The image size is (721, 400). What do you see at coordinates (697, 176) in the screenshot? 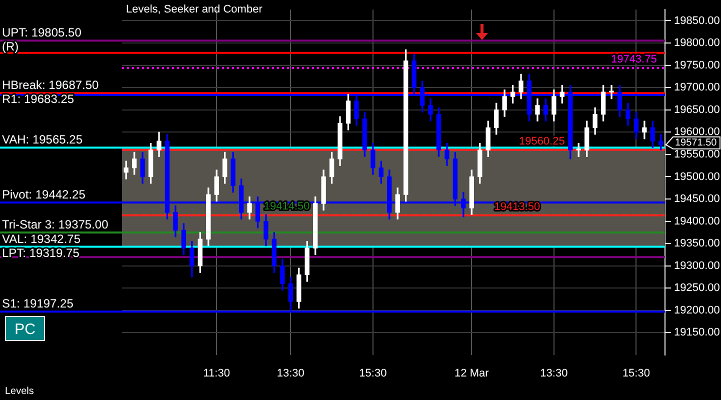
I see `y-tick-label: 19500.00` at bounding box center [697, 176].